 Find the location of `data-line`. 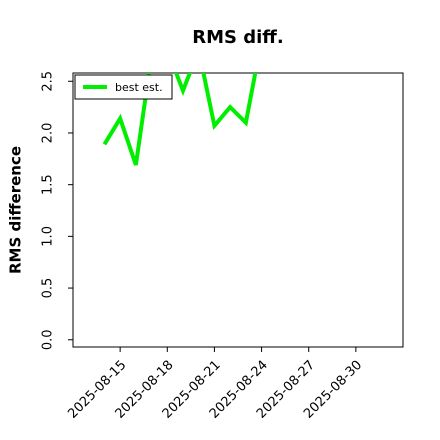

data-line is located at coordinates (180, 119).